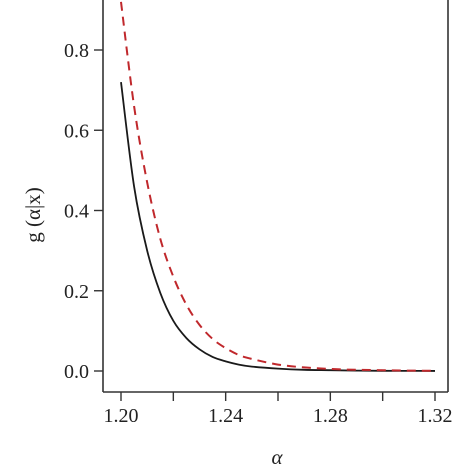 Image resolution: width=474 pixels, height=474 pixels. I want to click on x-tick-label: 1.32, so click(435, 416).